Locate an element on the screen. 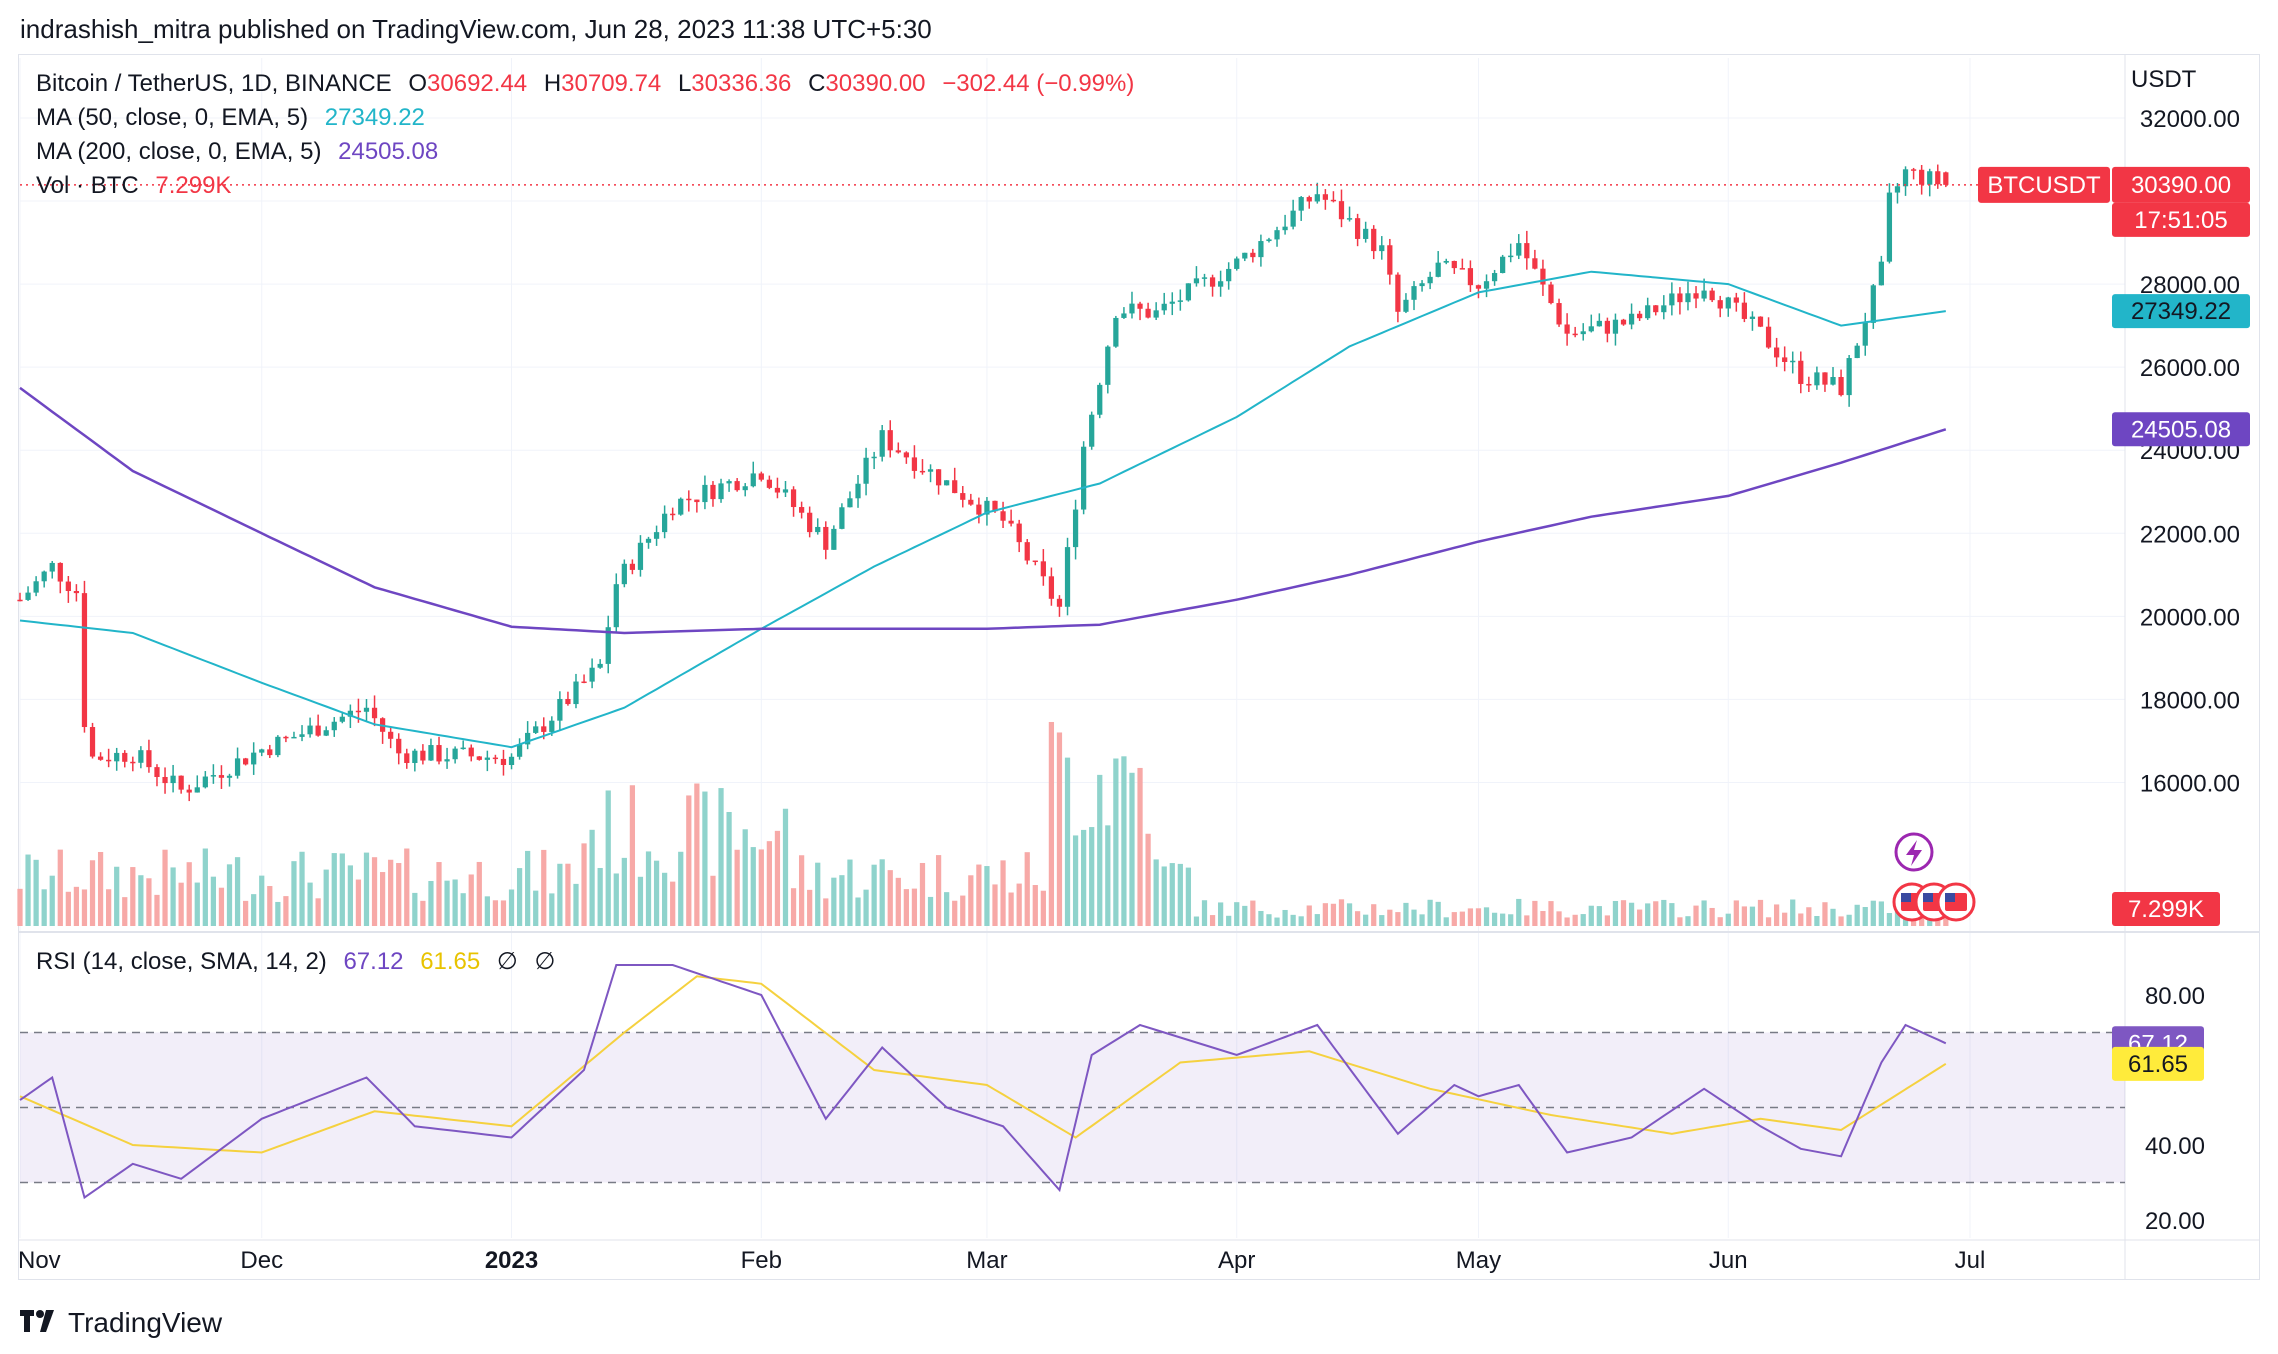 Image resolution: width=2278 pixels, height=1354 pixels. time-axis-tick: 2023 is located at coordinates (511, 1260).